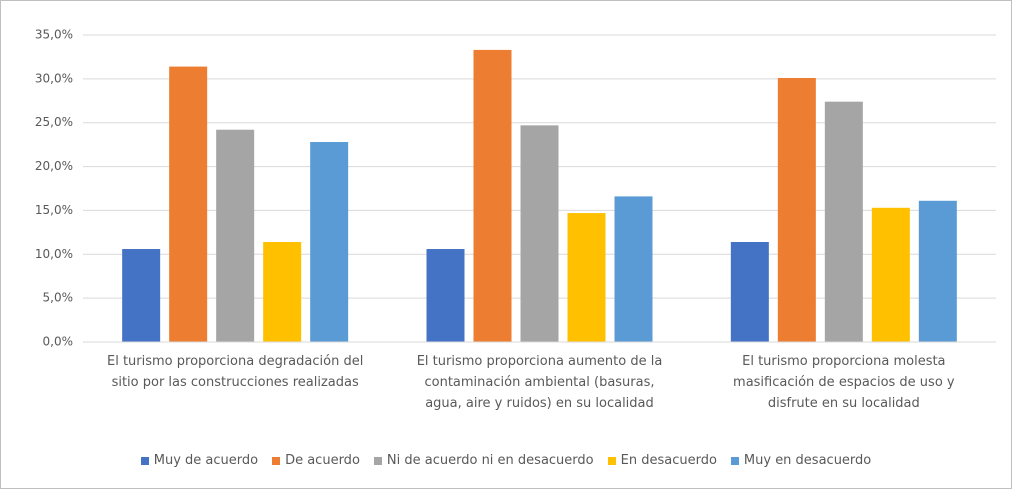 The image size is (1012, 489). Describe the element at coordinates (54, 35) in the screenshot. I see `y-tick-label: 35,0%` at that location.